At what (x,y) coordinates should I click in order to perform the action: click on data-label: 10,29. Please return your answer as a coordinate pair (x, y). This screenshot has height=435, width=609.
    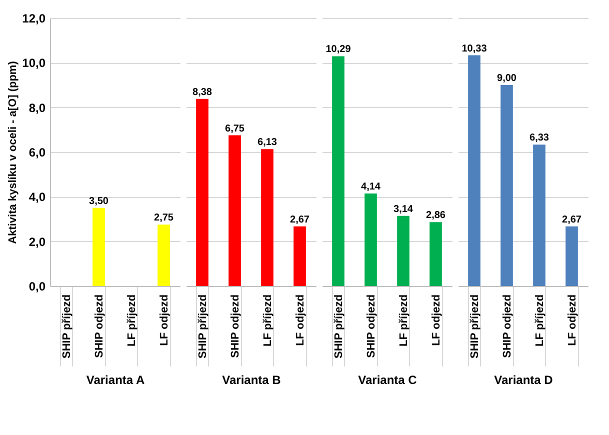
    Looking at the image, I should click on (339, 50).